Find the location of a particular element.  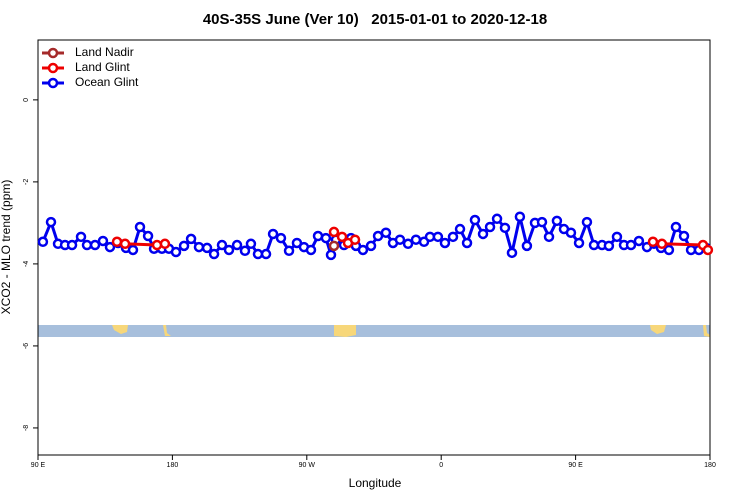

y-tick-label: -8 is located at coordinates (26, 428).